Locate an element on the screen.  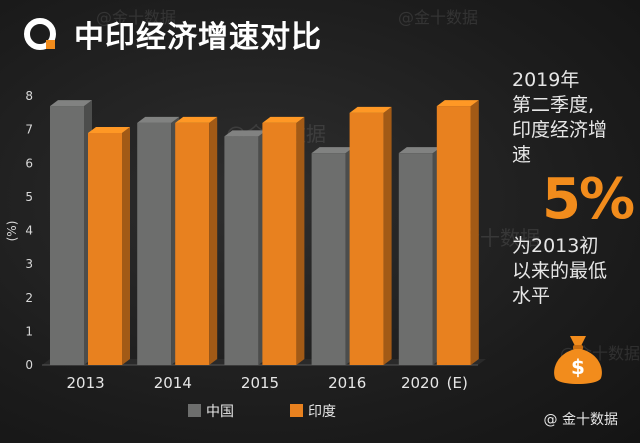
y-tick-label: 5 is located at coordinates (29, 197).